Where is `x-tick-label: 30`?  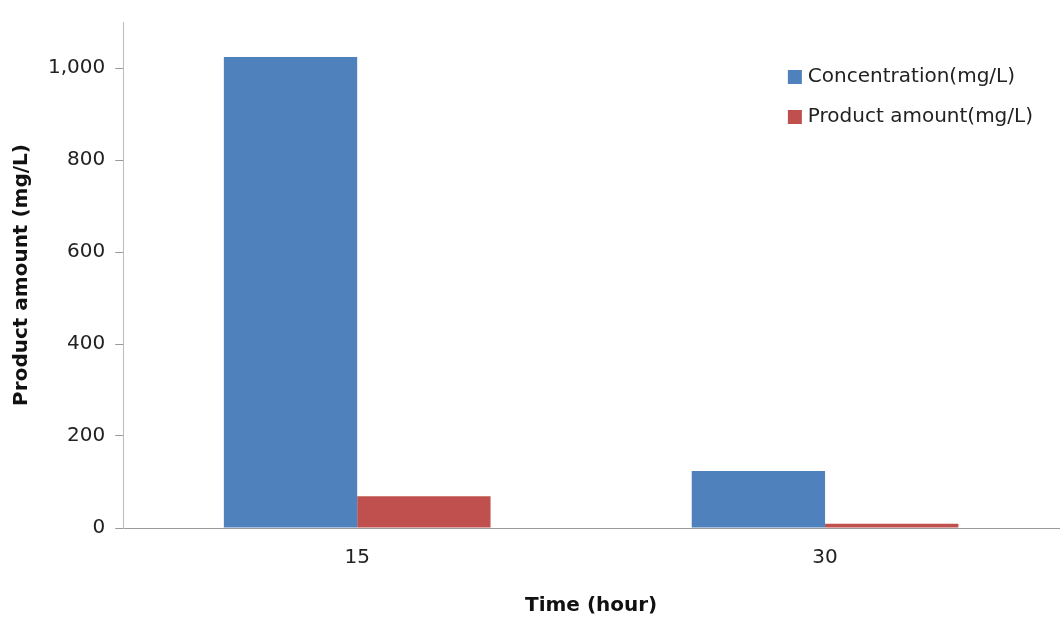
x-tick-label: 30 is located at coordinates (825, 556).